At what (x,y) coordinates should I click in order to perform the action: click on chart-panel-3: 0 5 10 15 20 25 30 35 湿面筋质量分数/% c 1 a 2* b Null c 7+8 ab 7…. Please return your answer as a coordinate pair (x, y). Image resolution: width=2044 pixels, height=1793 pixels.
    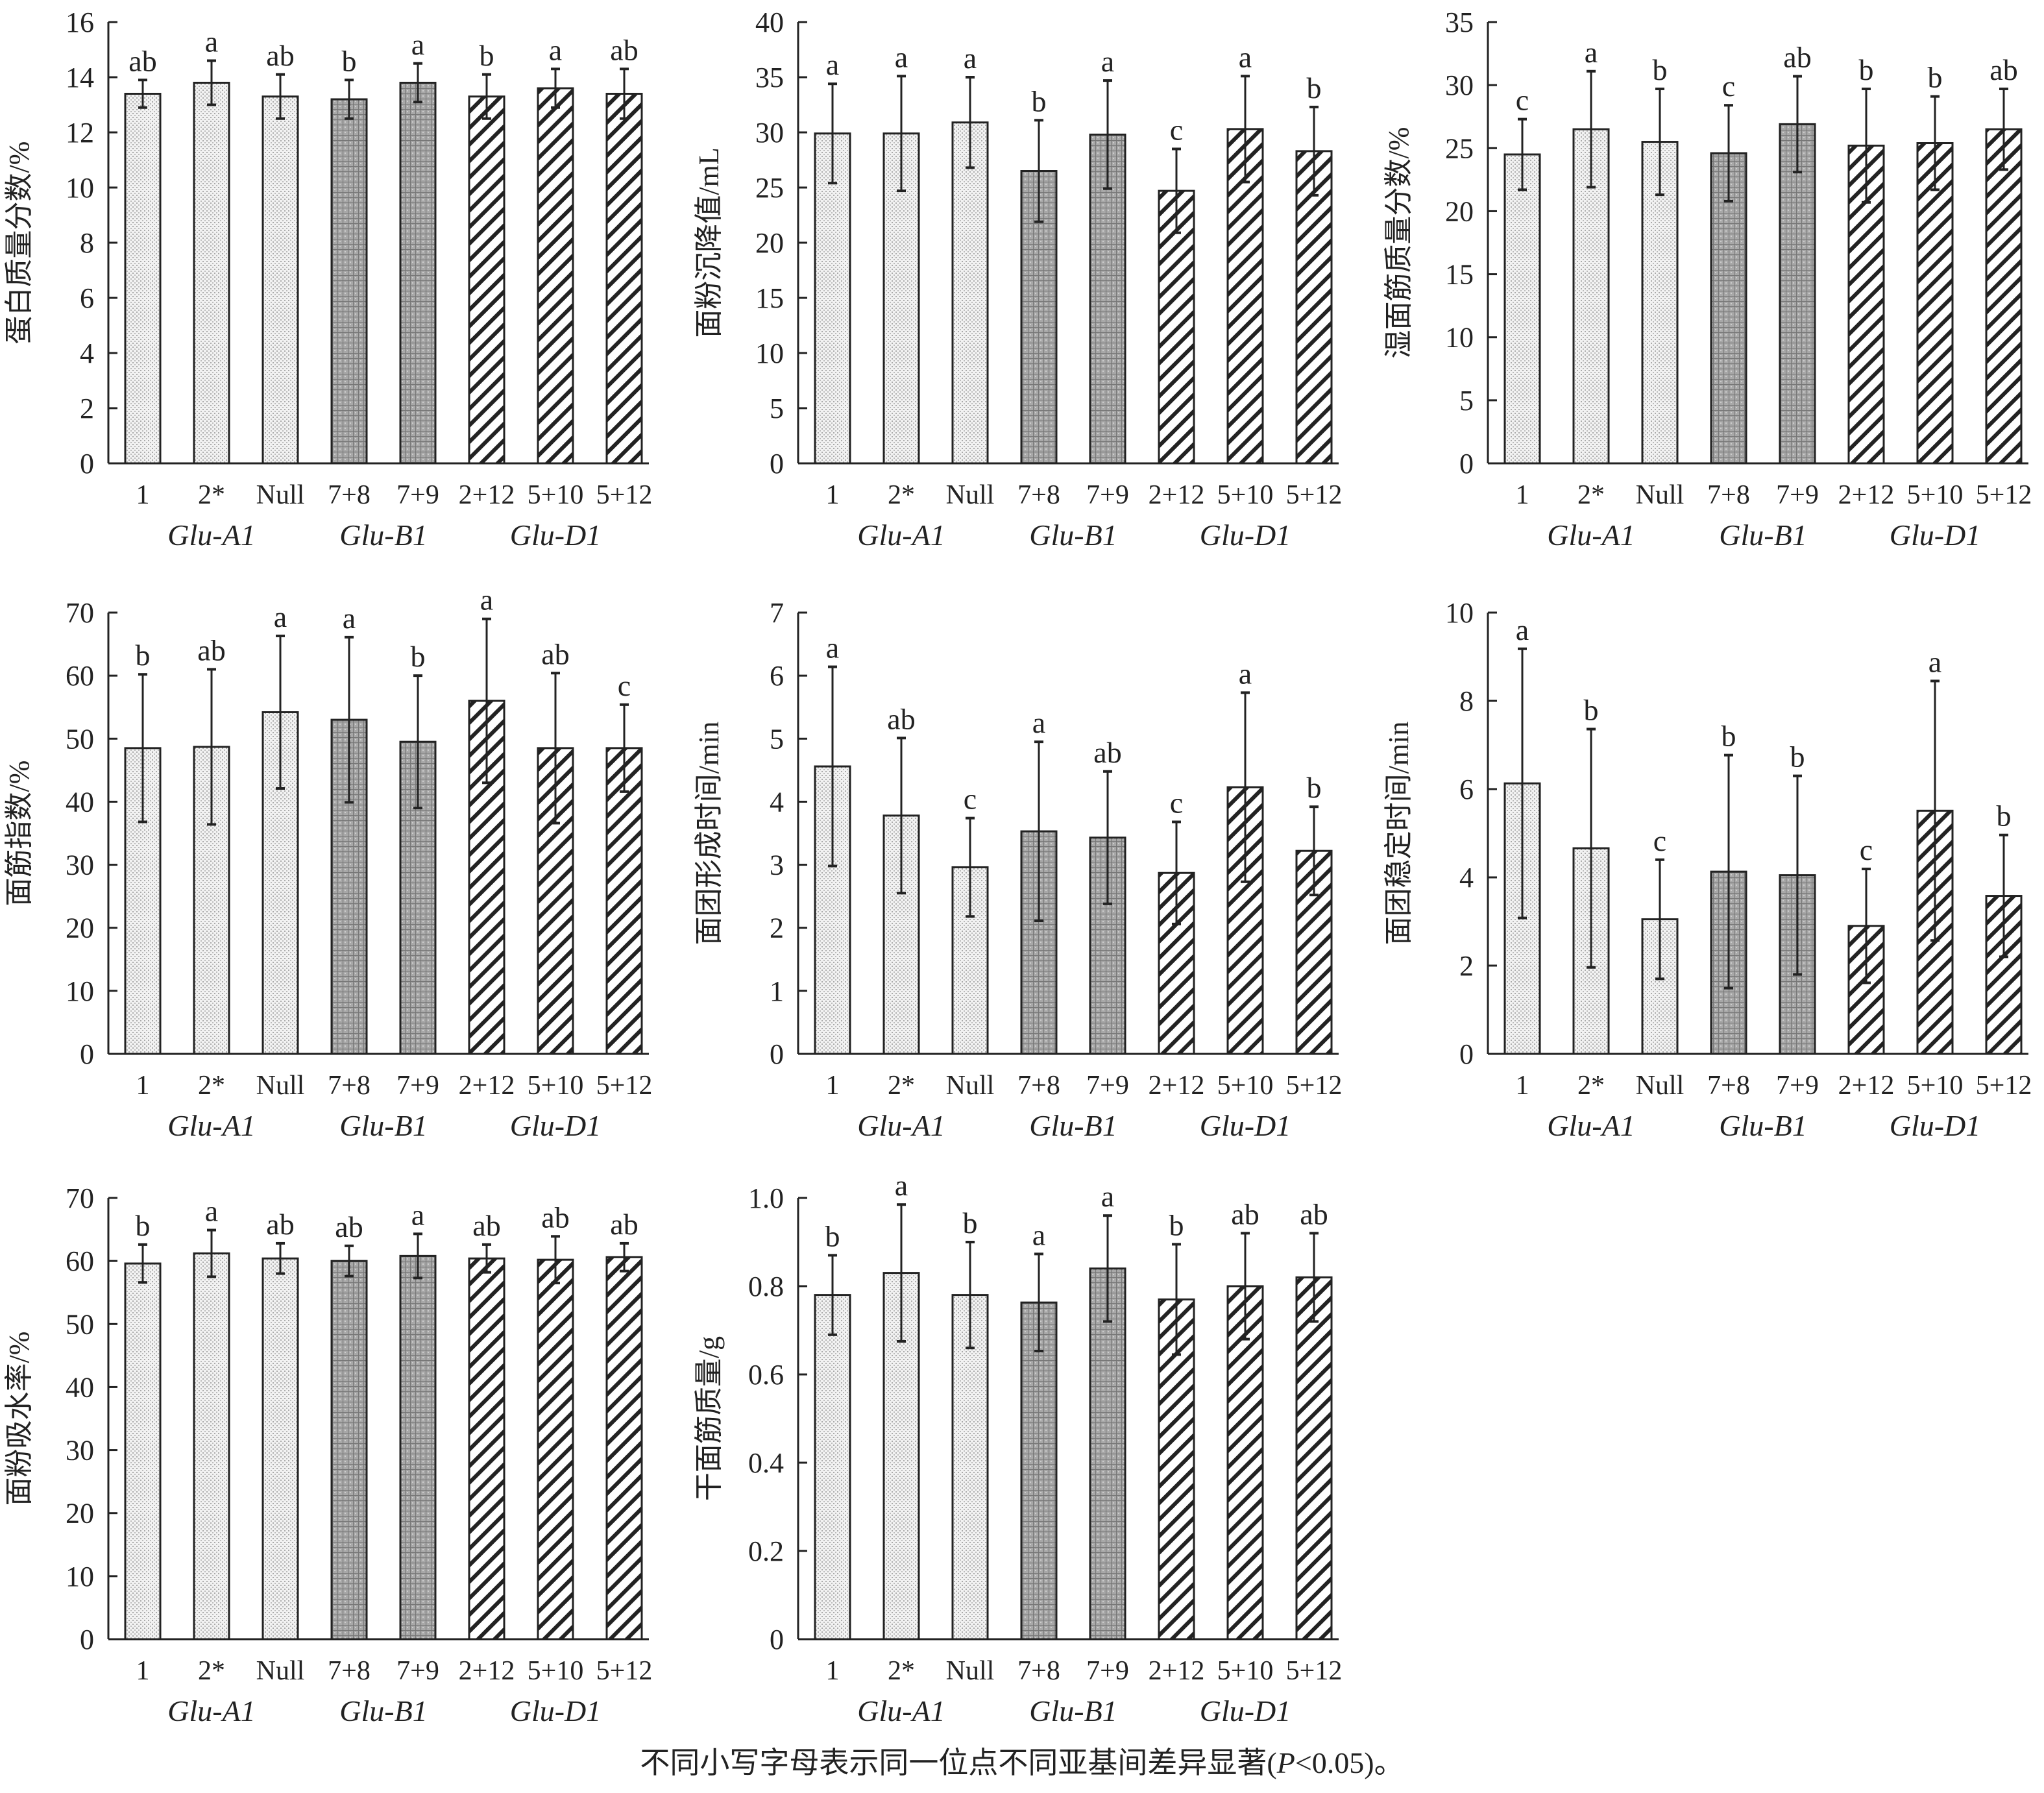
    Looking at the image, I should click on (1707, 279).